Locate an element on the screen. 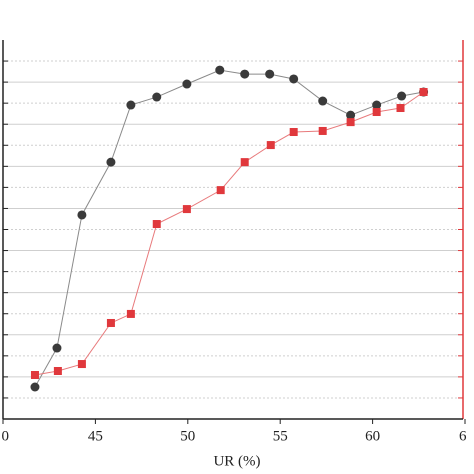 The width and height of the screenshot is (474, 474). x-tick-label: 45 is located at coordinates (95, 436).